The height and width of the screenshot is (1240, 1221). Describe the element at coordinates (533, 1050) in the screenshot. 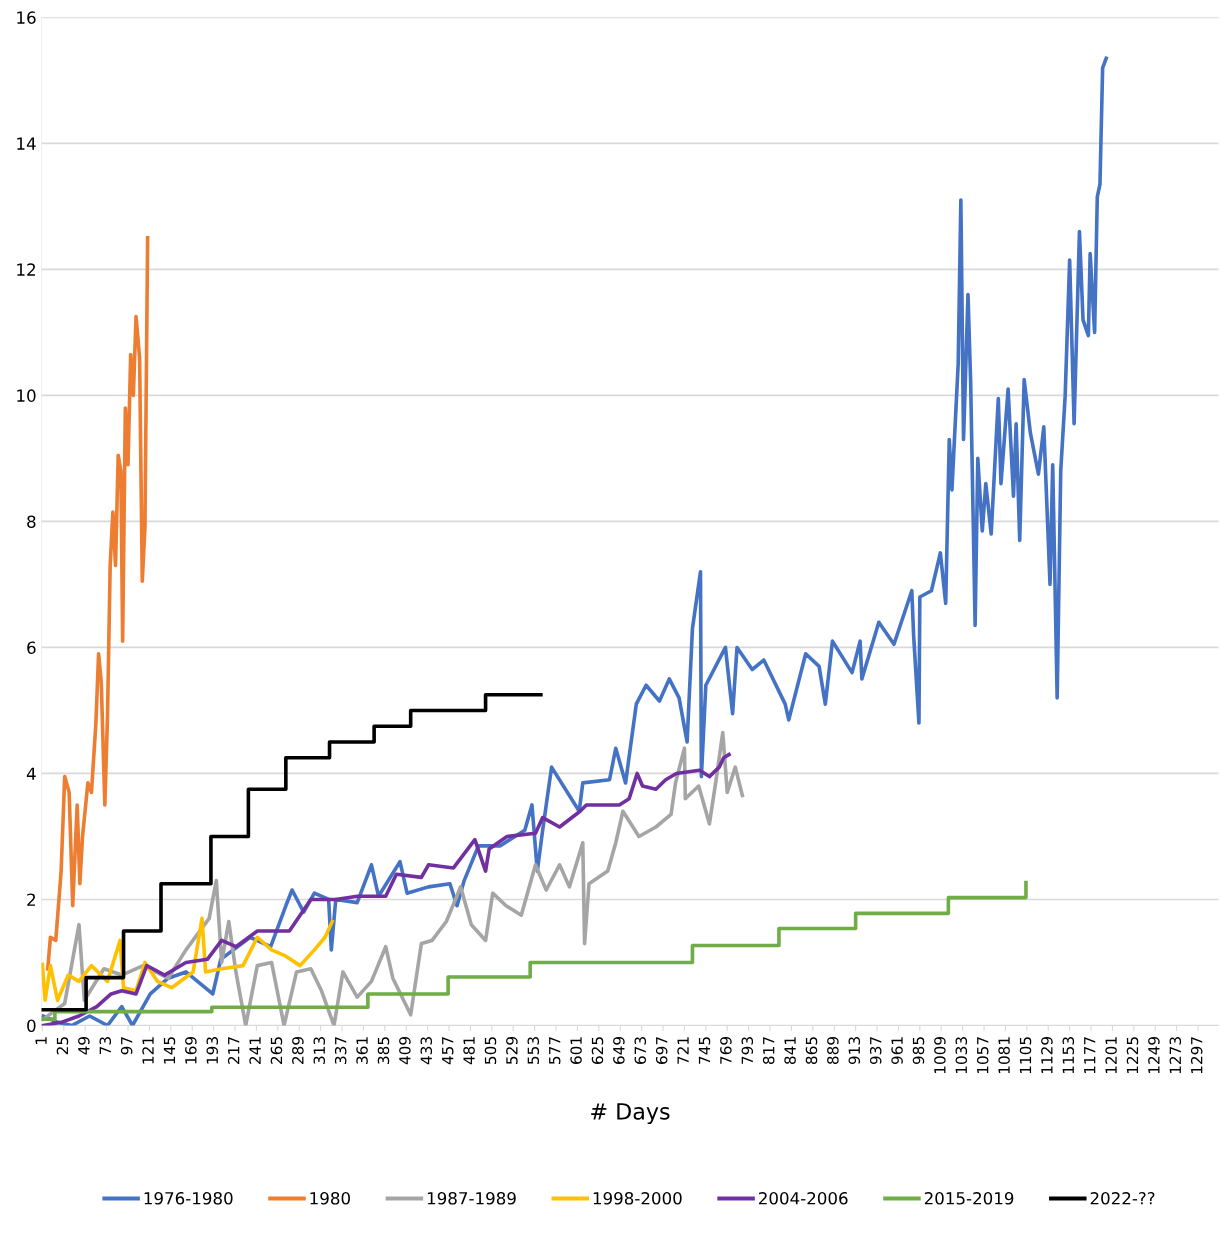

I see `x-tick-label: 553` at that location.